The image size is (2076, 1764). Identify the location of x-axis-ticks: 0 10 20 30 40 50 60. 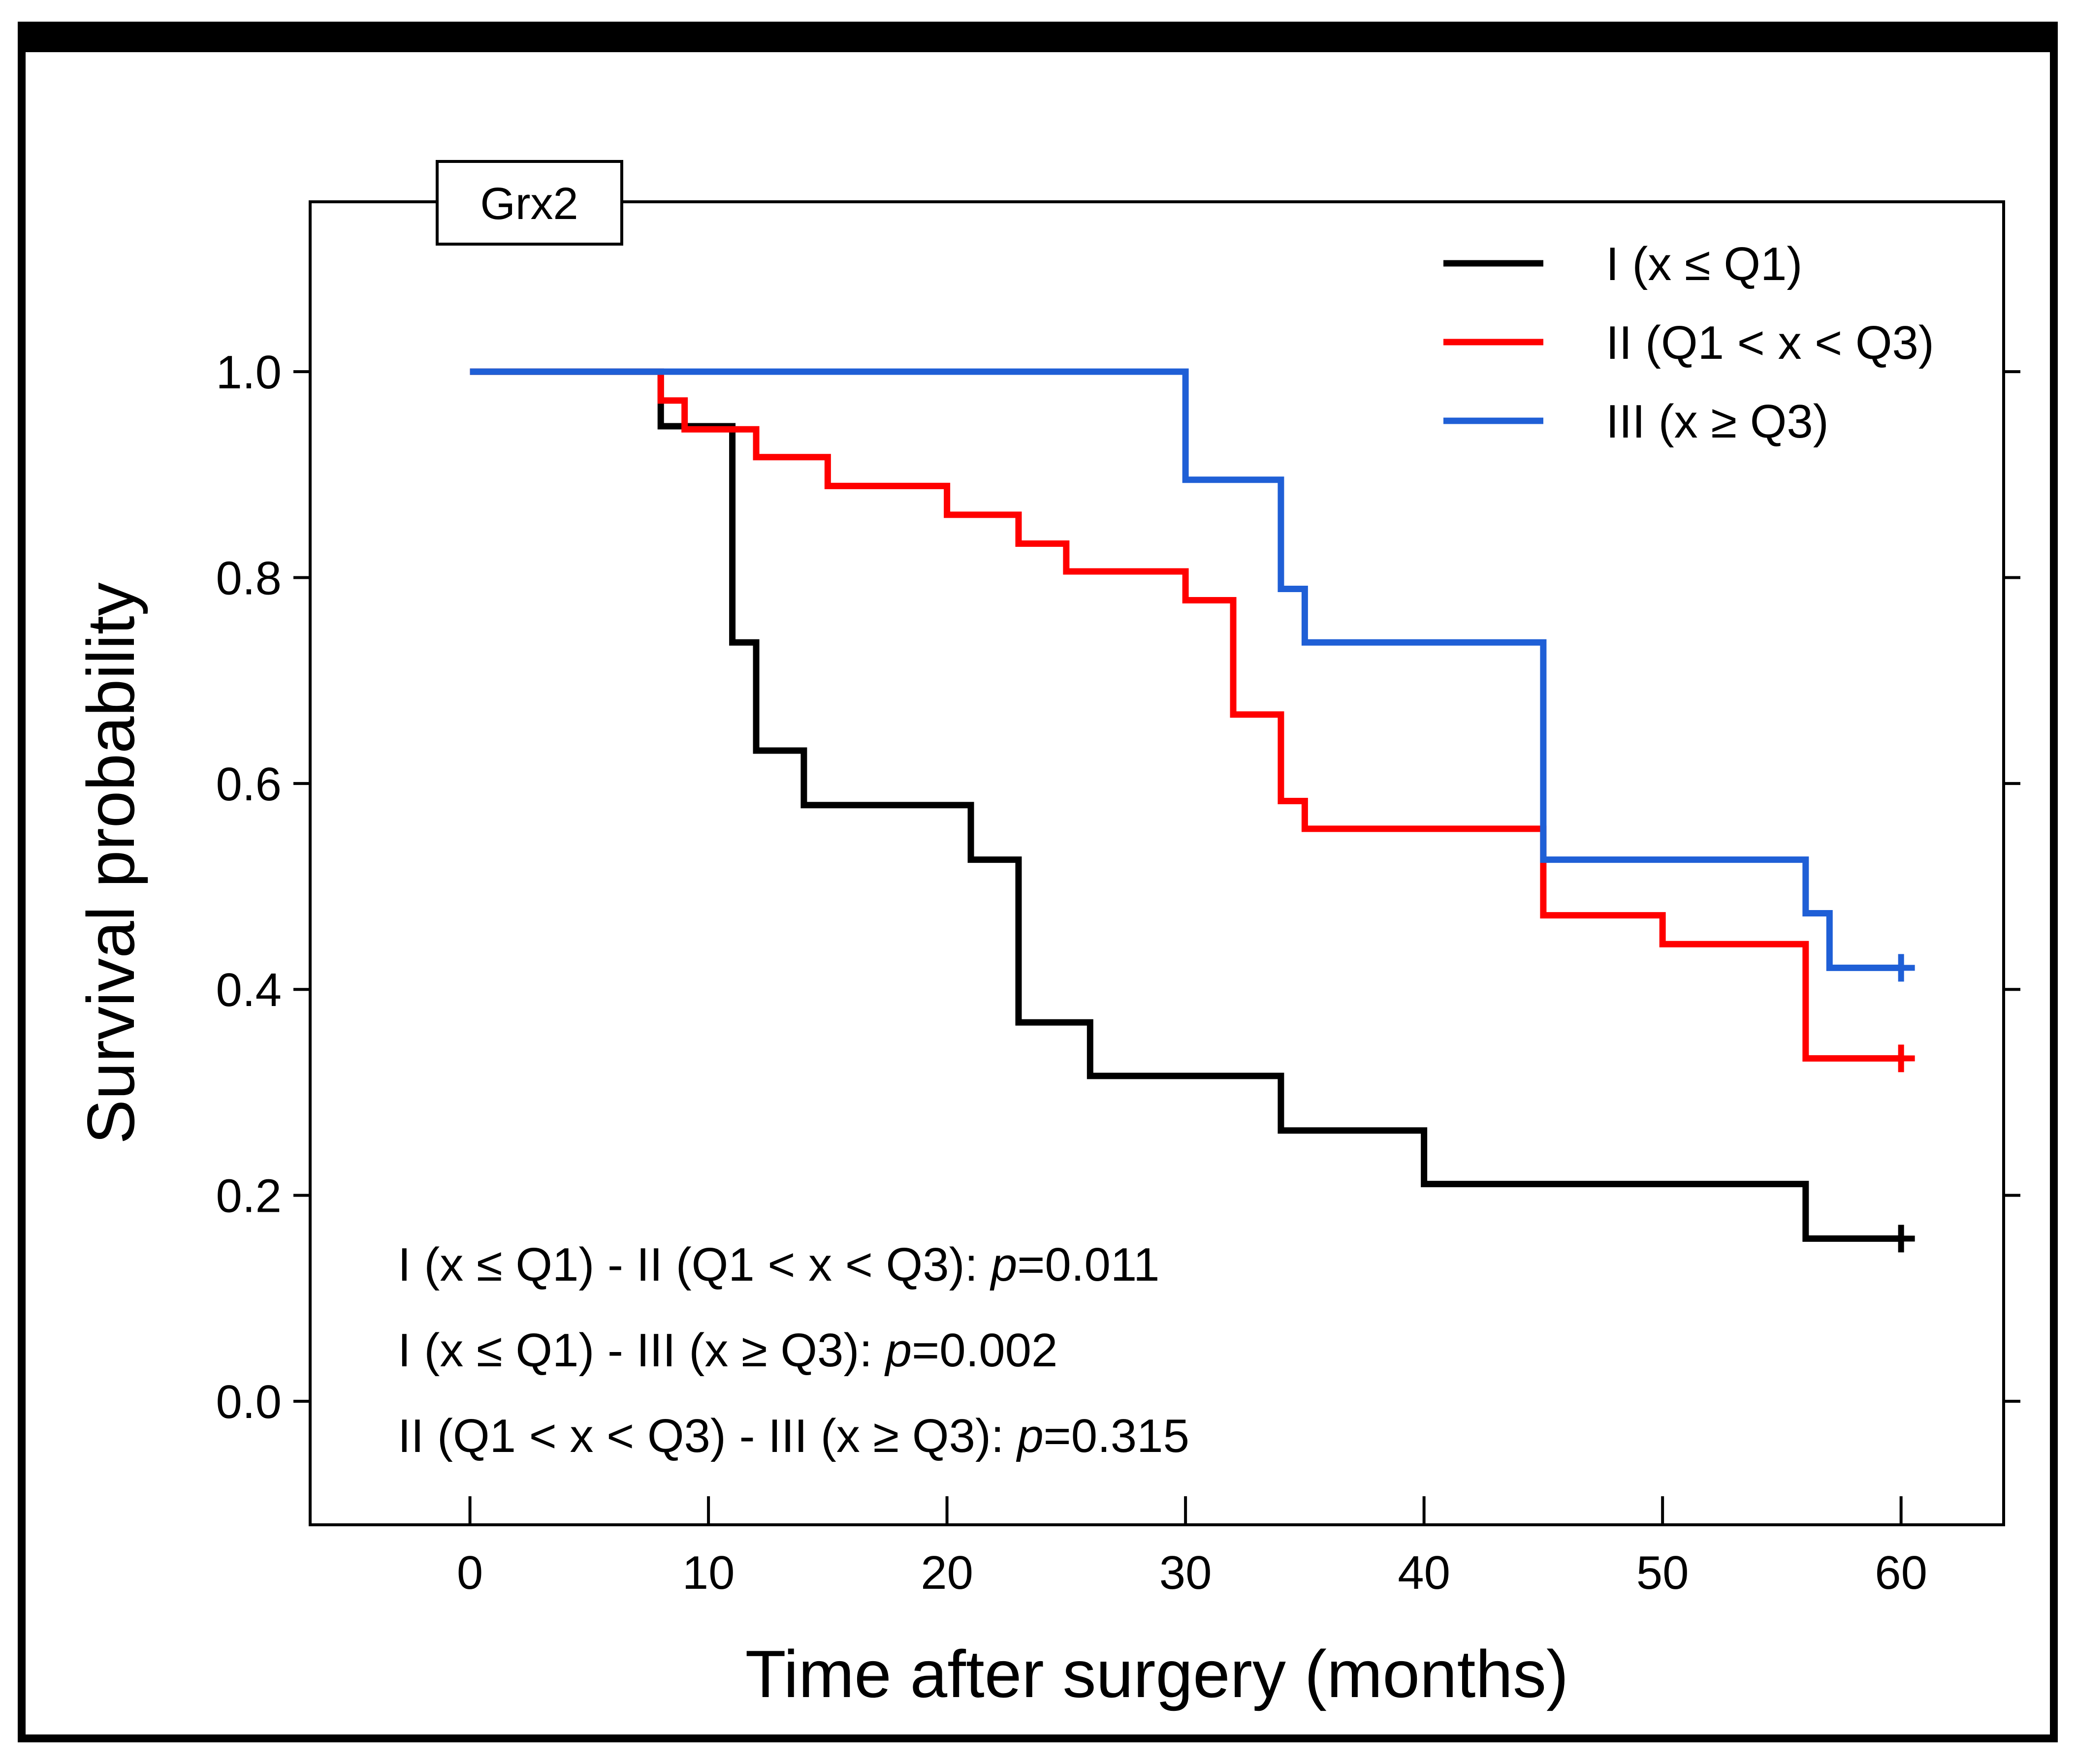
(1192, 1547).